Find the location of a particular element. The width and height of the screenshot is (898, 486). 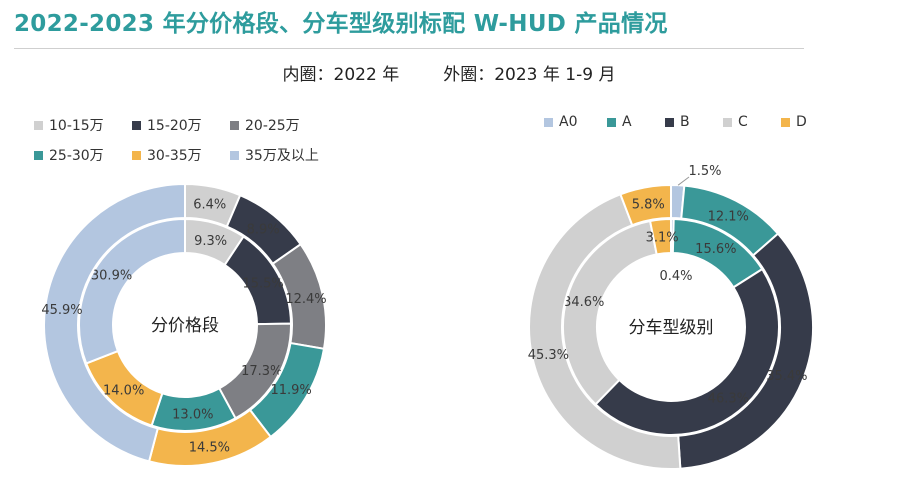

legend-item: 10-15万 is located at coordinates (69, 125).